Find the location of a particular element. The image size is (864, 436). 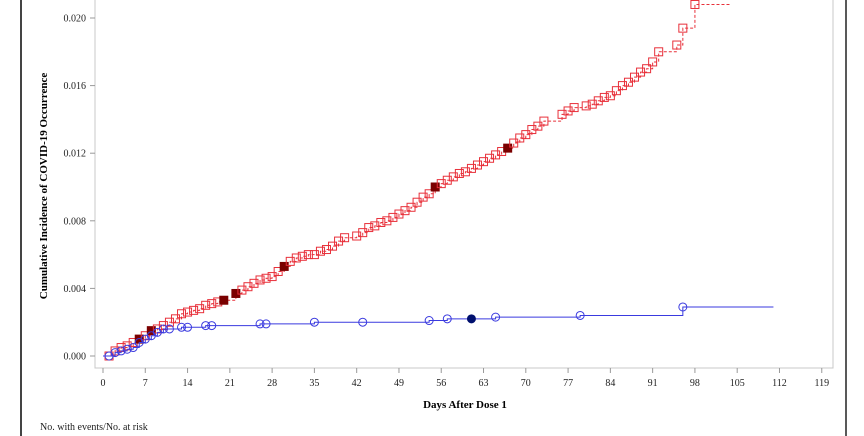

x-tick-label: 35 is located at coordinates (314, 383).